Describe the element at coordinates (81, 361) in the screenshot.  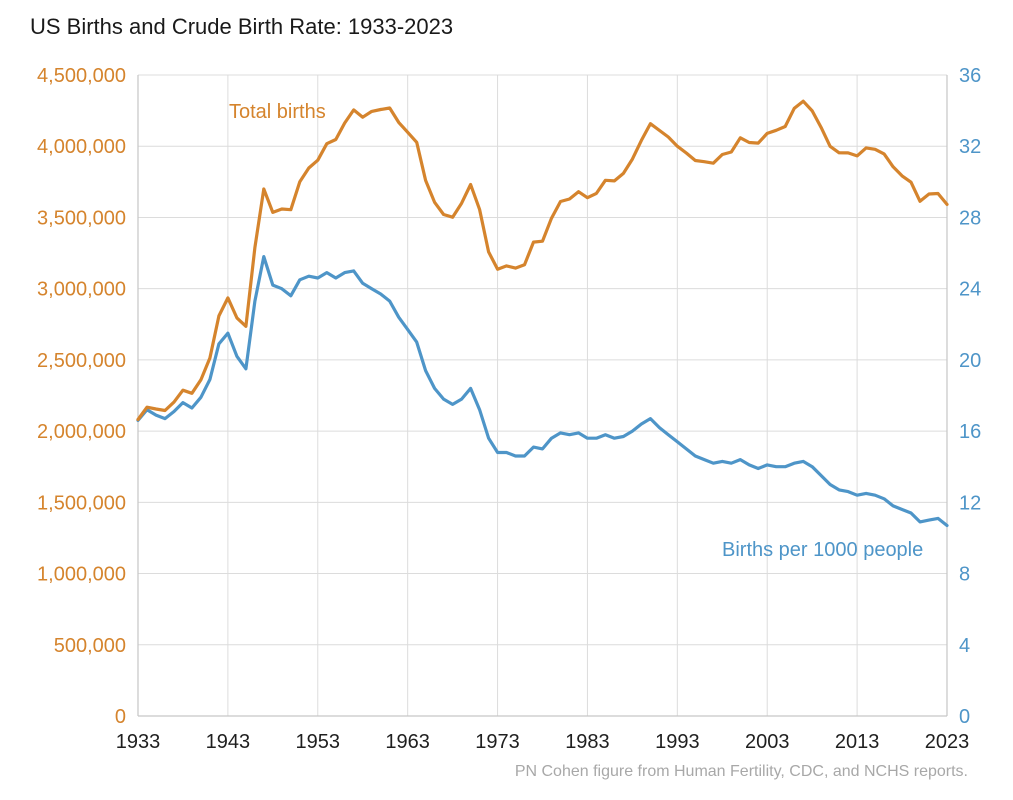
I see `left-axis-tick-label: 2,500,000` at that location.